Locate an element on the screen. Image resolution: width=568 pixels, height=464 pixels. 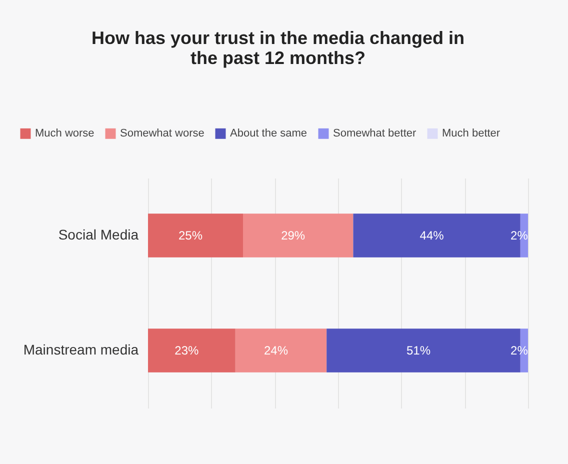
legend-label: Somewhat worse is located at coordinates (162, 134).